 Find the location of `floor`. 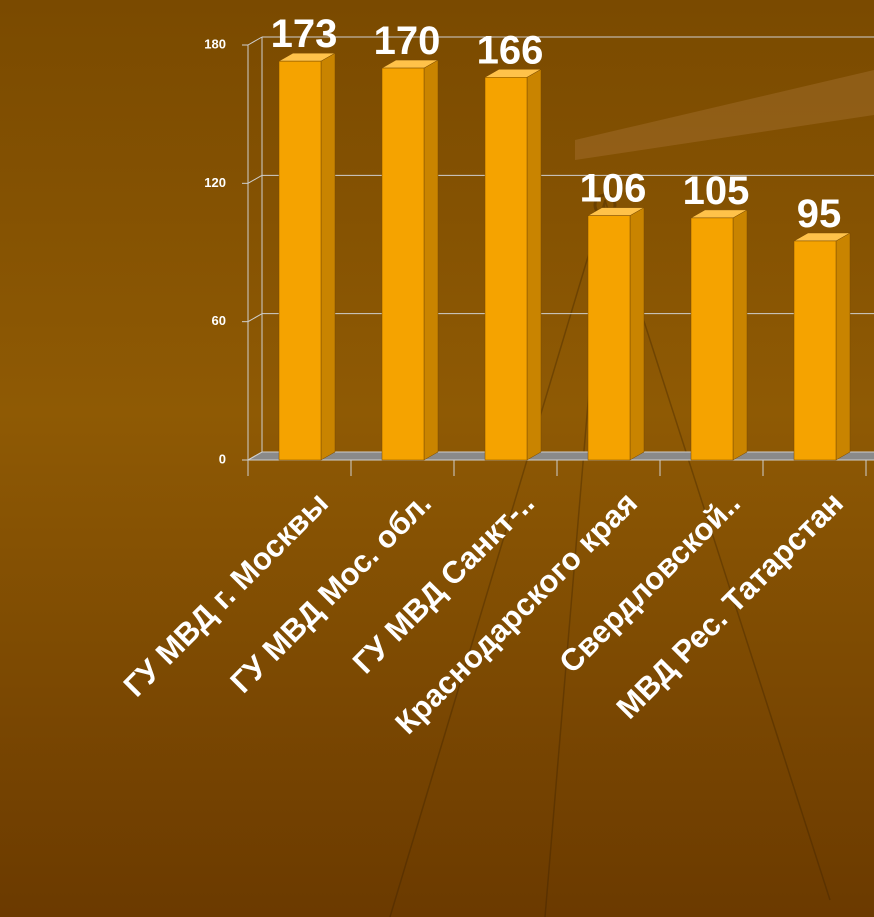

floor is located at coordinates (561, 456).